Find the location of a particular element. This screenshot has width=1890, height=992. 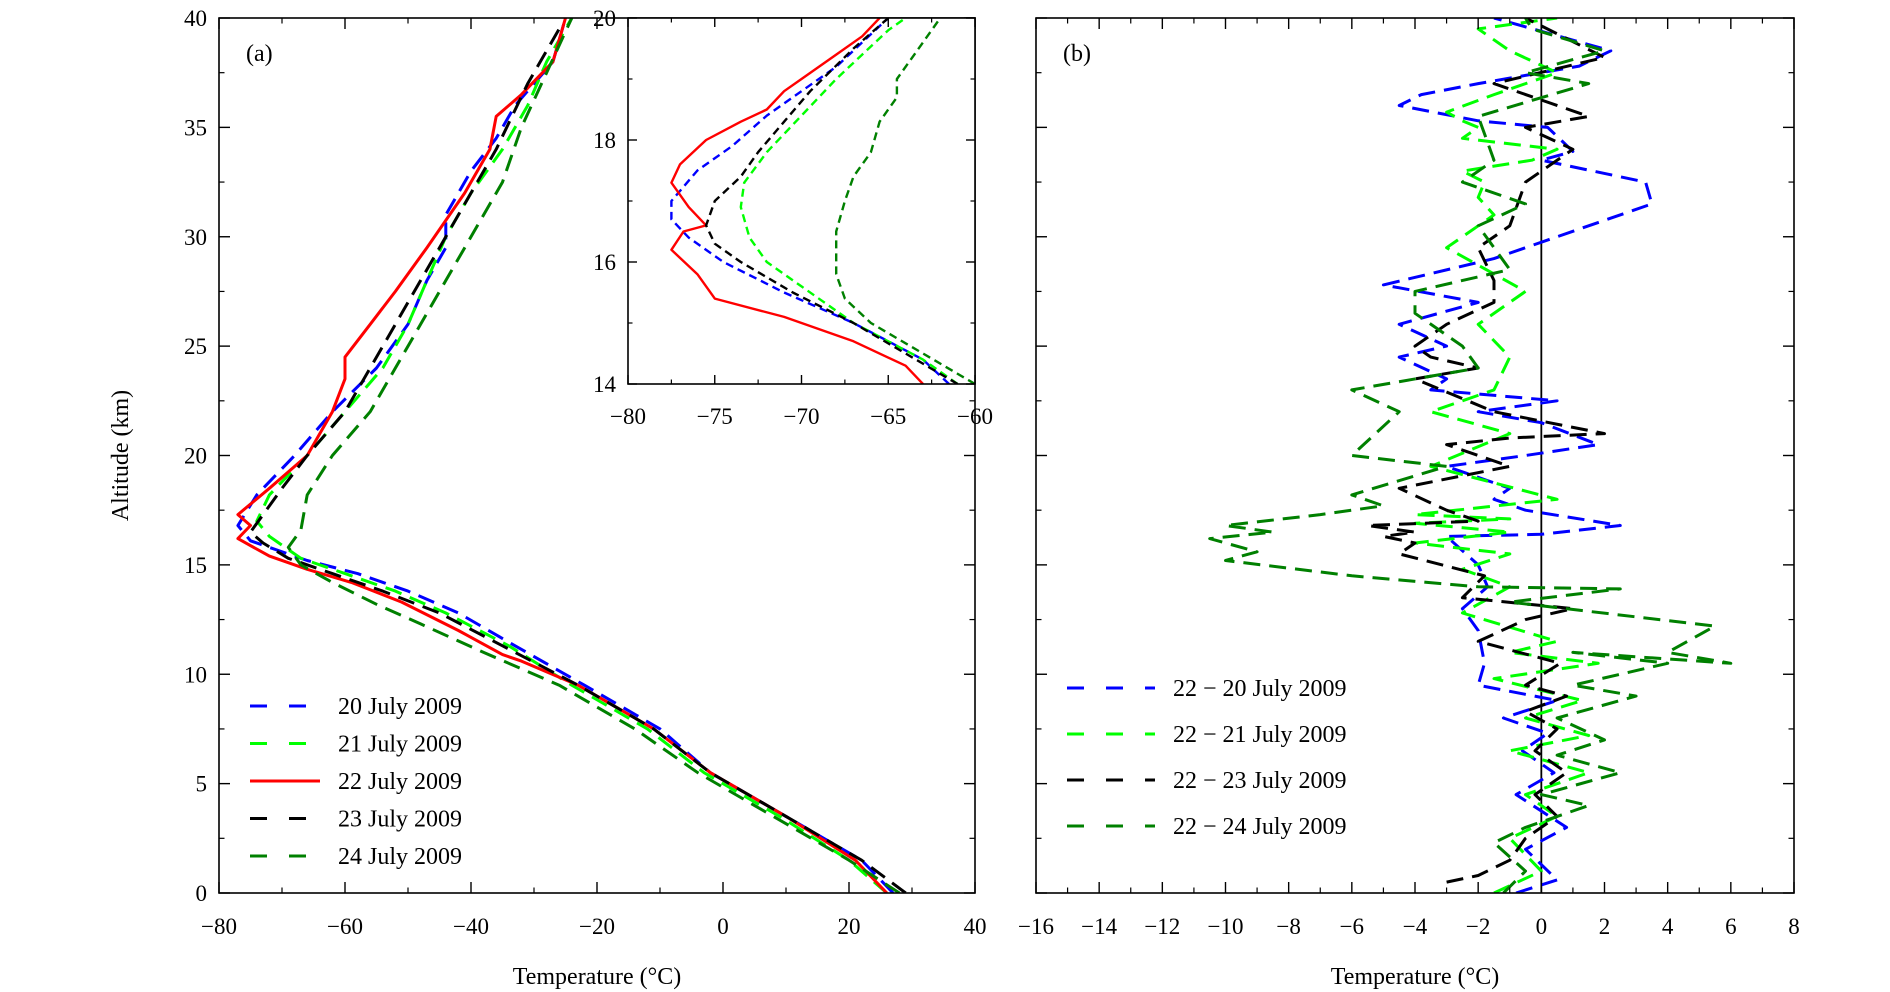

y-tick-label-a: 25 is located at coordinates (195, 346).